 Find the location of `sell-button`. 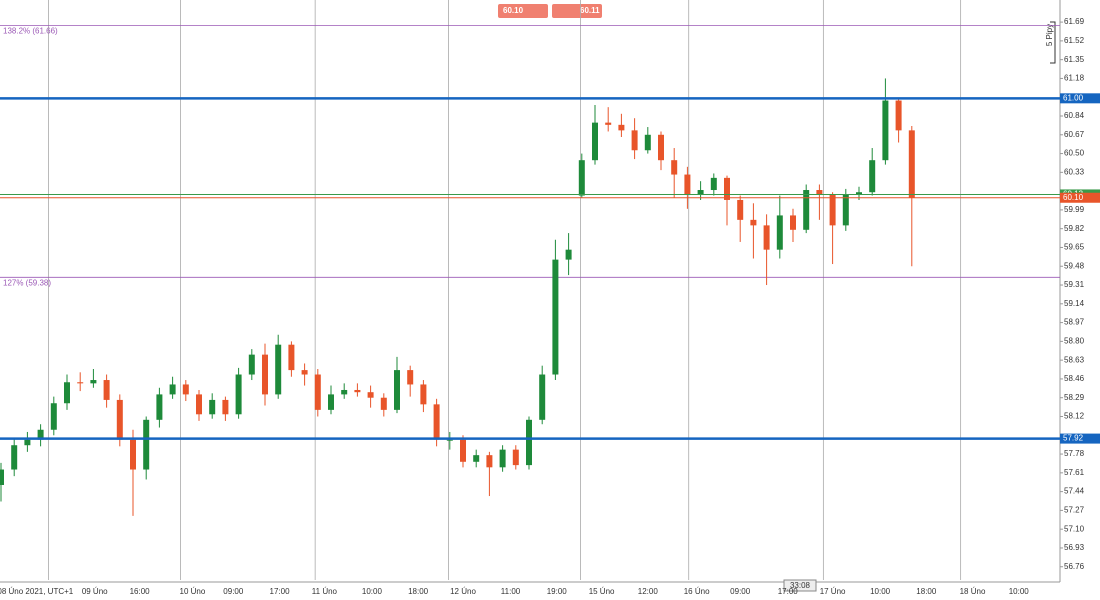

sell-button is located at coordinates (523, 11).